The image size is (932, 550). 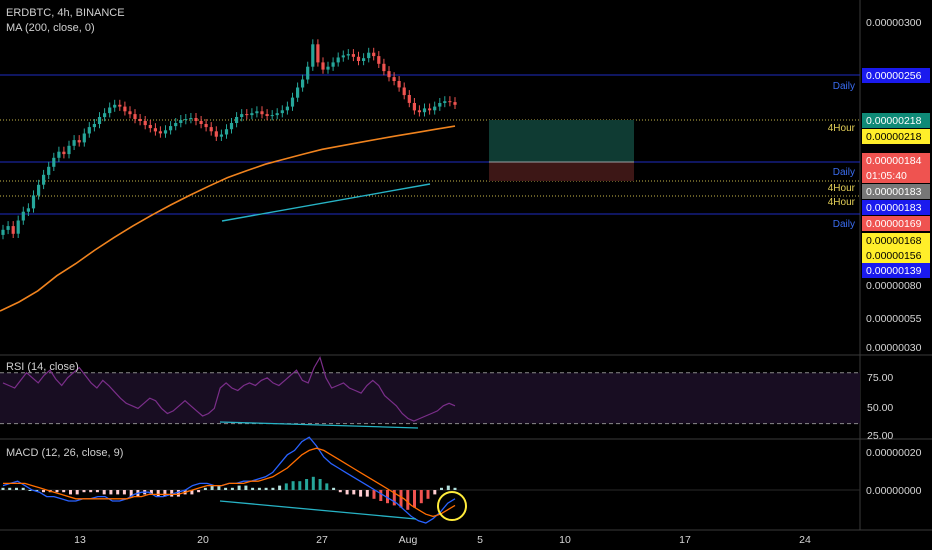 What do you see at coordinates (42, 367) in the screenshot?
I see `rsi-legend: RSI (14, close)` at bounding box center [42, 367].